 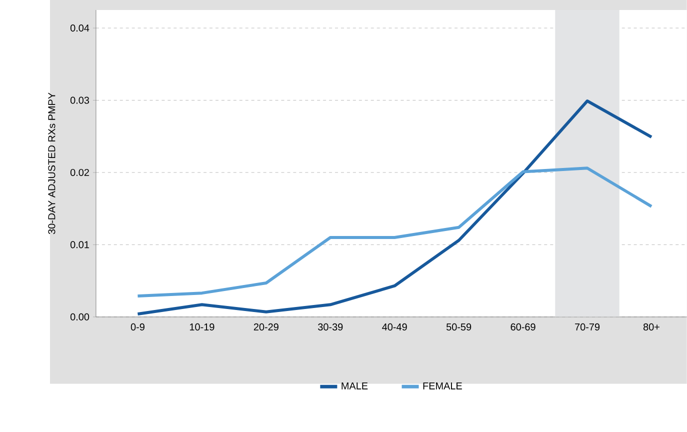 What do you see at coordinates (80, 28) in the screenshot?
I see `y-tick-label: 0.04` at bounding box center [80, 28].